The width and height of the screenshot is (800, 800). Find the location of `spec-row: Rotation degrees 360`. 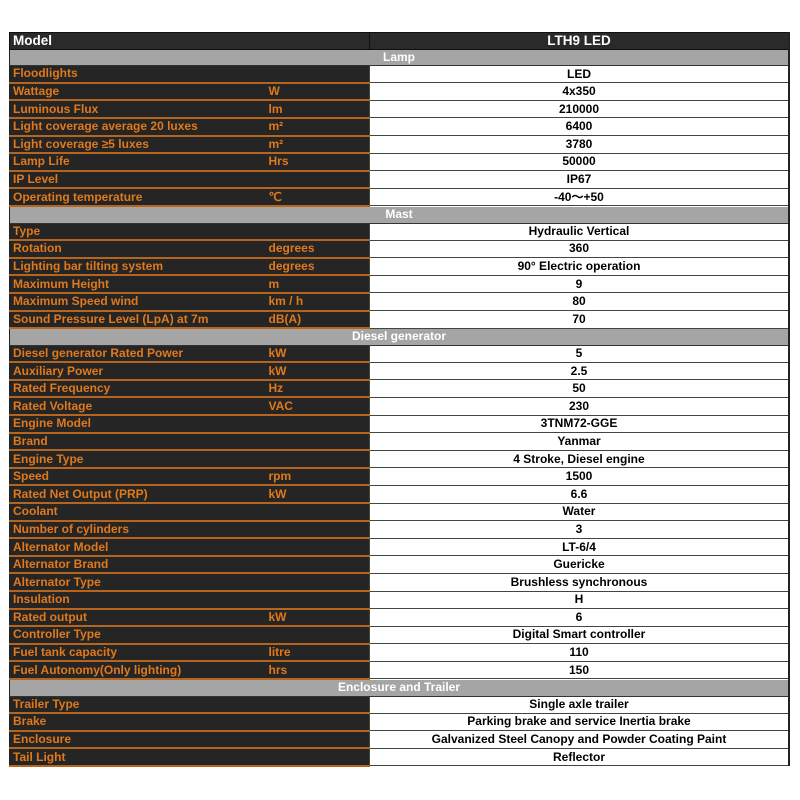

spec-row: Rotation degrees 360 is located at coordinates (399, 249).